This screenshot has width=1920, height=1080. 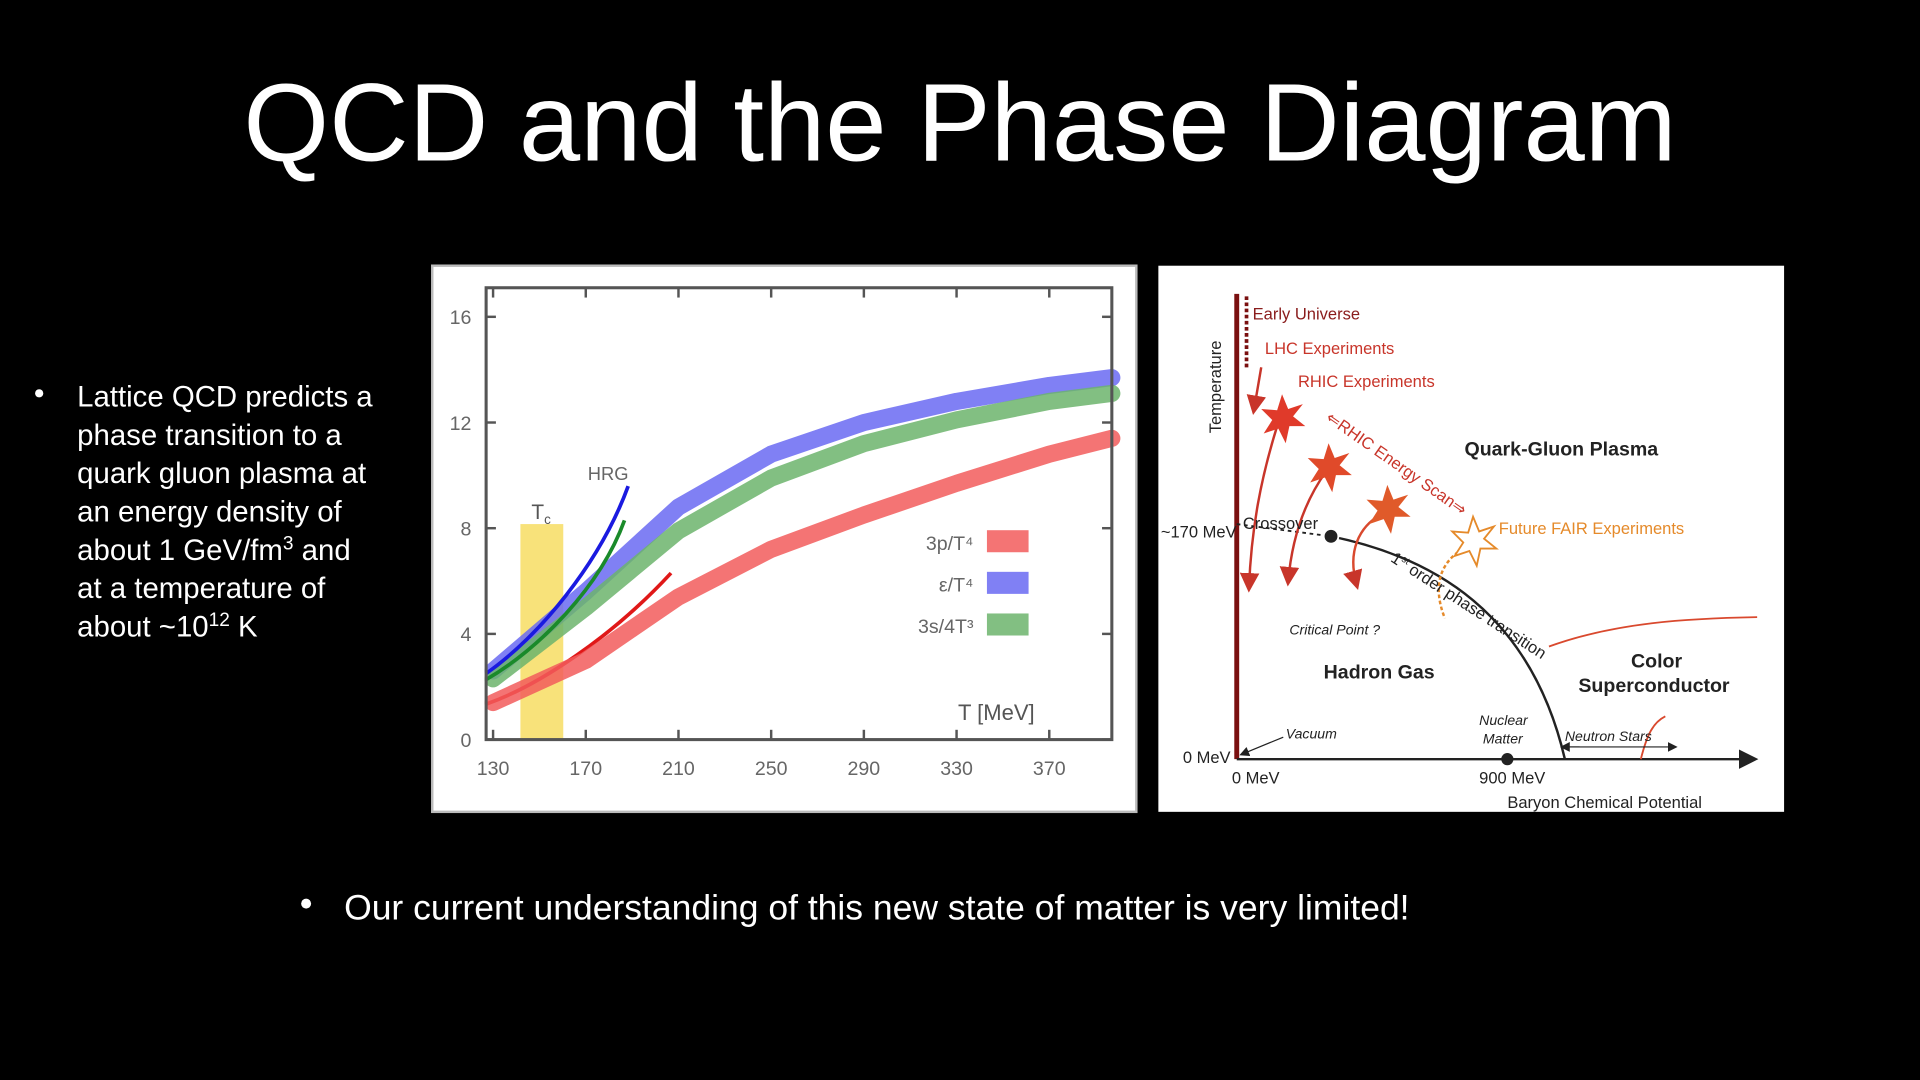 I want to click on label: Early Universe, so click(x=1306, y=314).